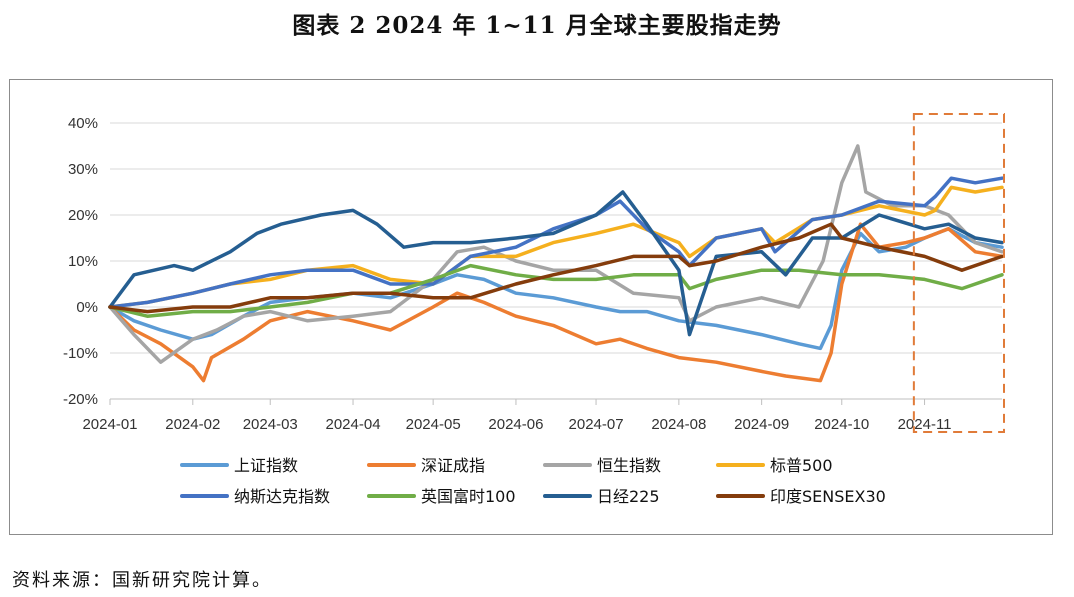  I want to click on x-tick-label: 2024-09, so click(761, 424).